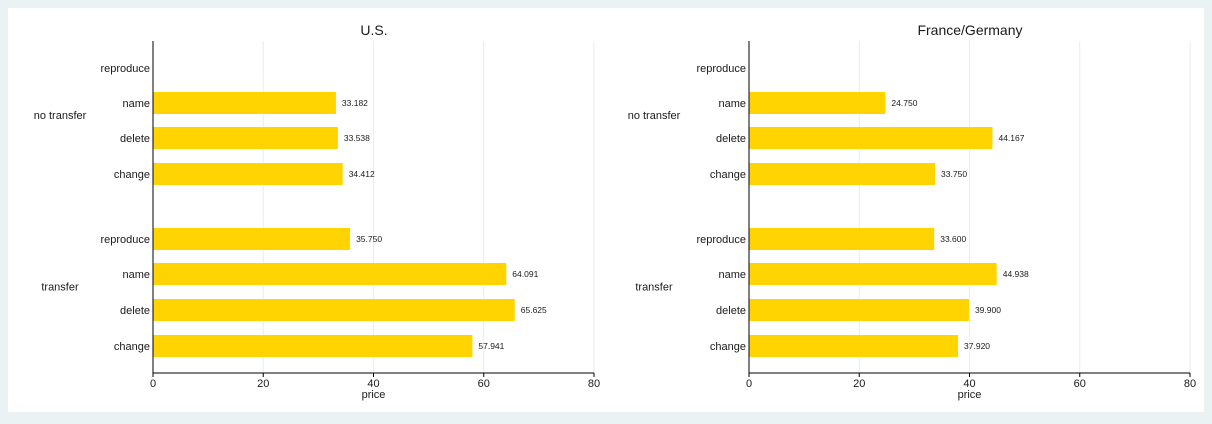 This screenshot has height=424, width=1212. Describe the element at coordinates (525, 274) in the screenshot. I see `value-label: 64.091` at that location.